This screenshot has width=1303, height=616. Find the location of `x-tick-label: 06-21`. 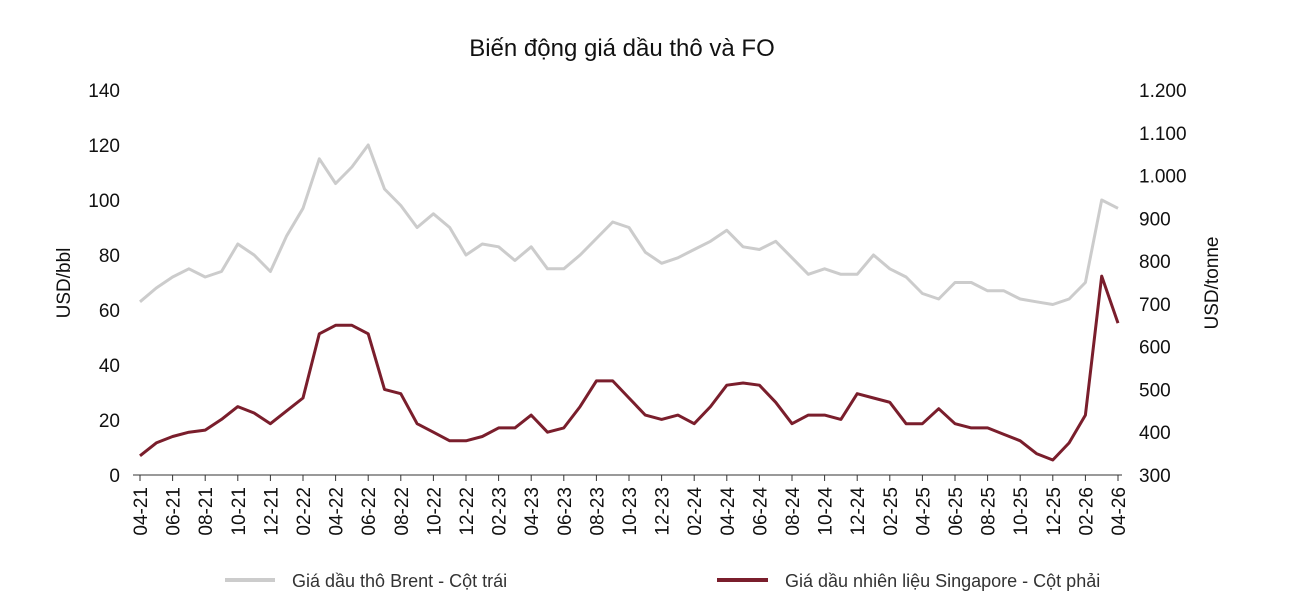

x-tick-label: 06-21 is located at coordinates (174, 511).